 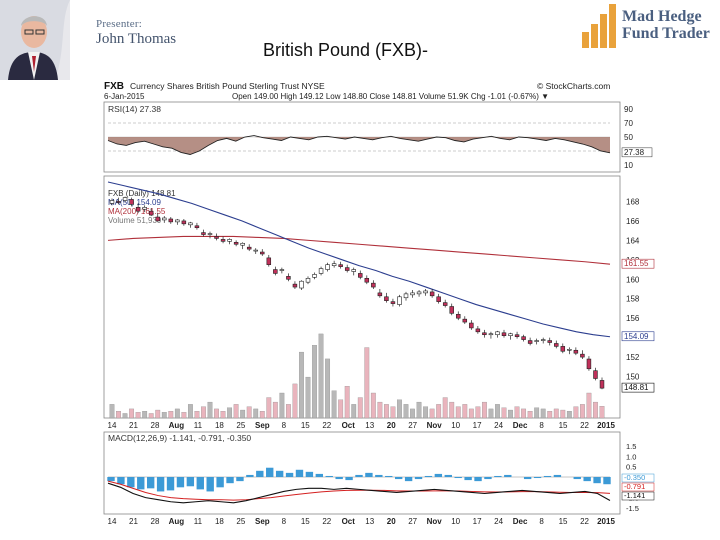 What do you see at coordinates (633, 289) in the screenshot?
I see `price-axis: 168166164162160158156154152150` at bounding box center [633, 289].